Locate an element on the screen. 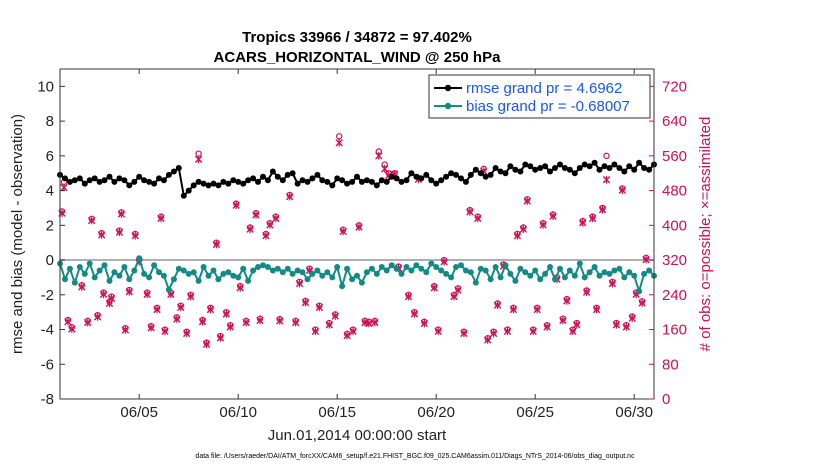 The height and width of the screenshot is (470, 830). legend-bias-marker is located at coordinates (448, 106).